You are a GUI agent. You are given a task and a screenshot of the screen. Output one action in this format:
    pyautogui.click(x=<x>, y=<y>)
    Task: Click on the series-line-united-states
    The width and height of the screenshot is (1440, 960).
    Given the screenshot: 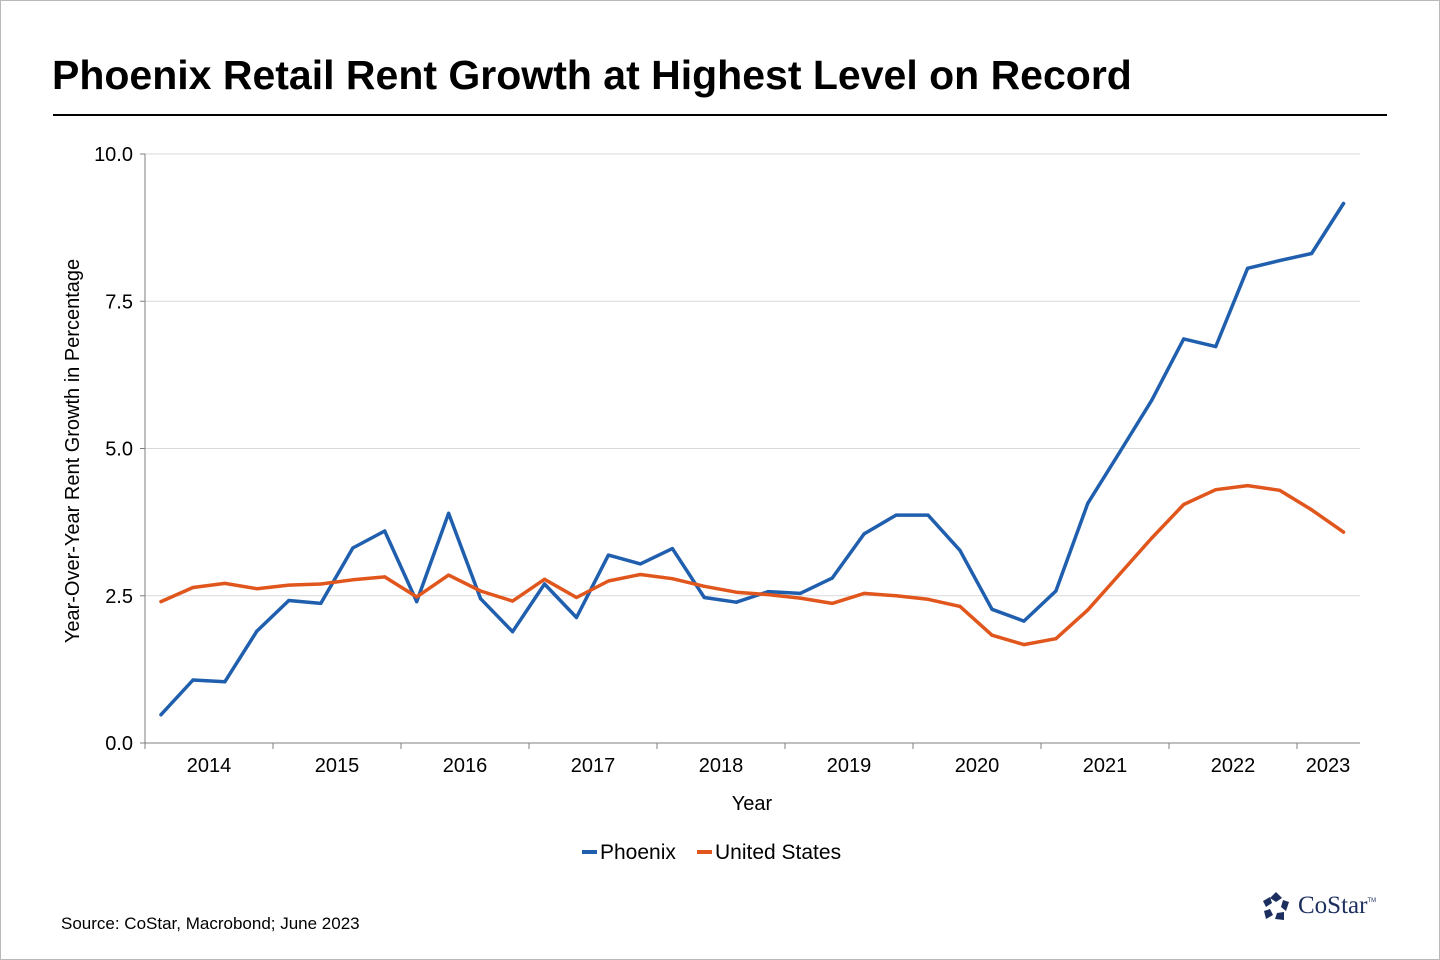 What is the action you would take?
    pyautogui.click(x=752, y=565)
    